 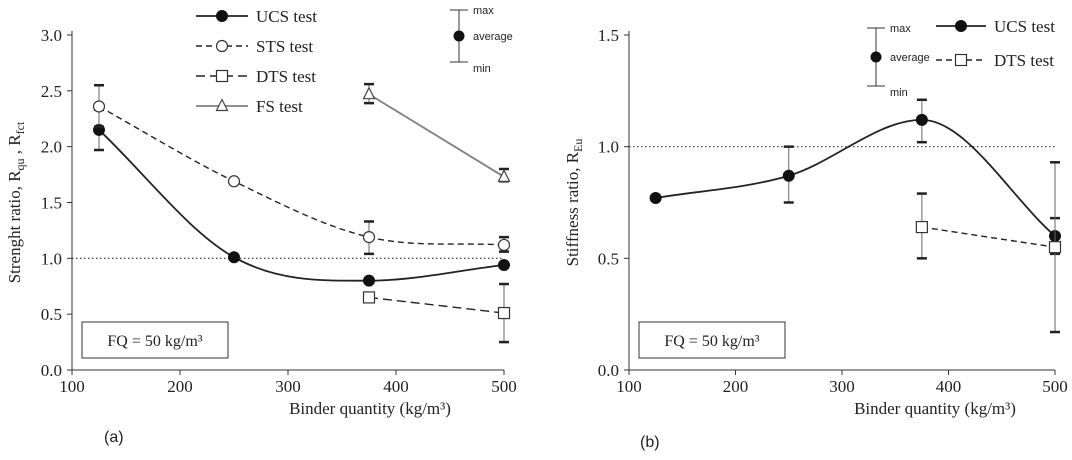 I want to click on legend-panel-b: UCS test DTS test, so click(x=995, y=43).